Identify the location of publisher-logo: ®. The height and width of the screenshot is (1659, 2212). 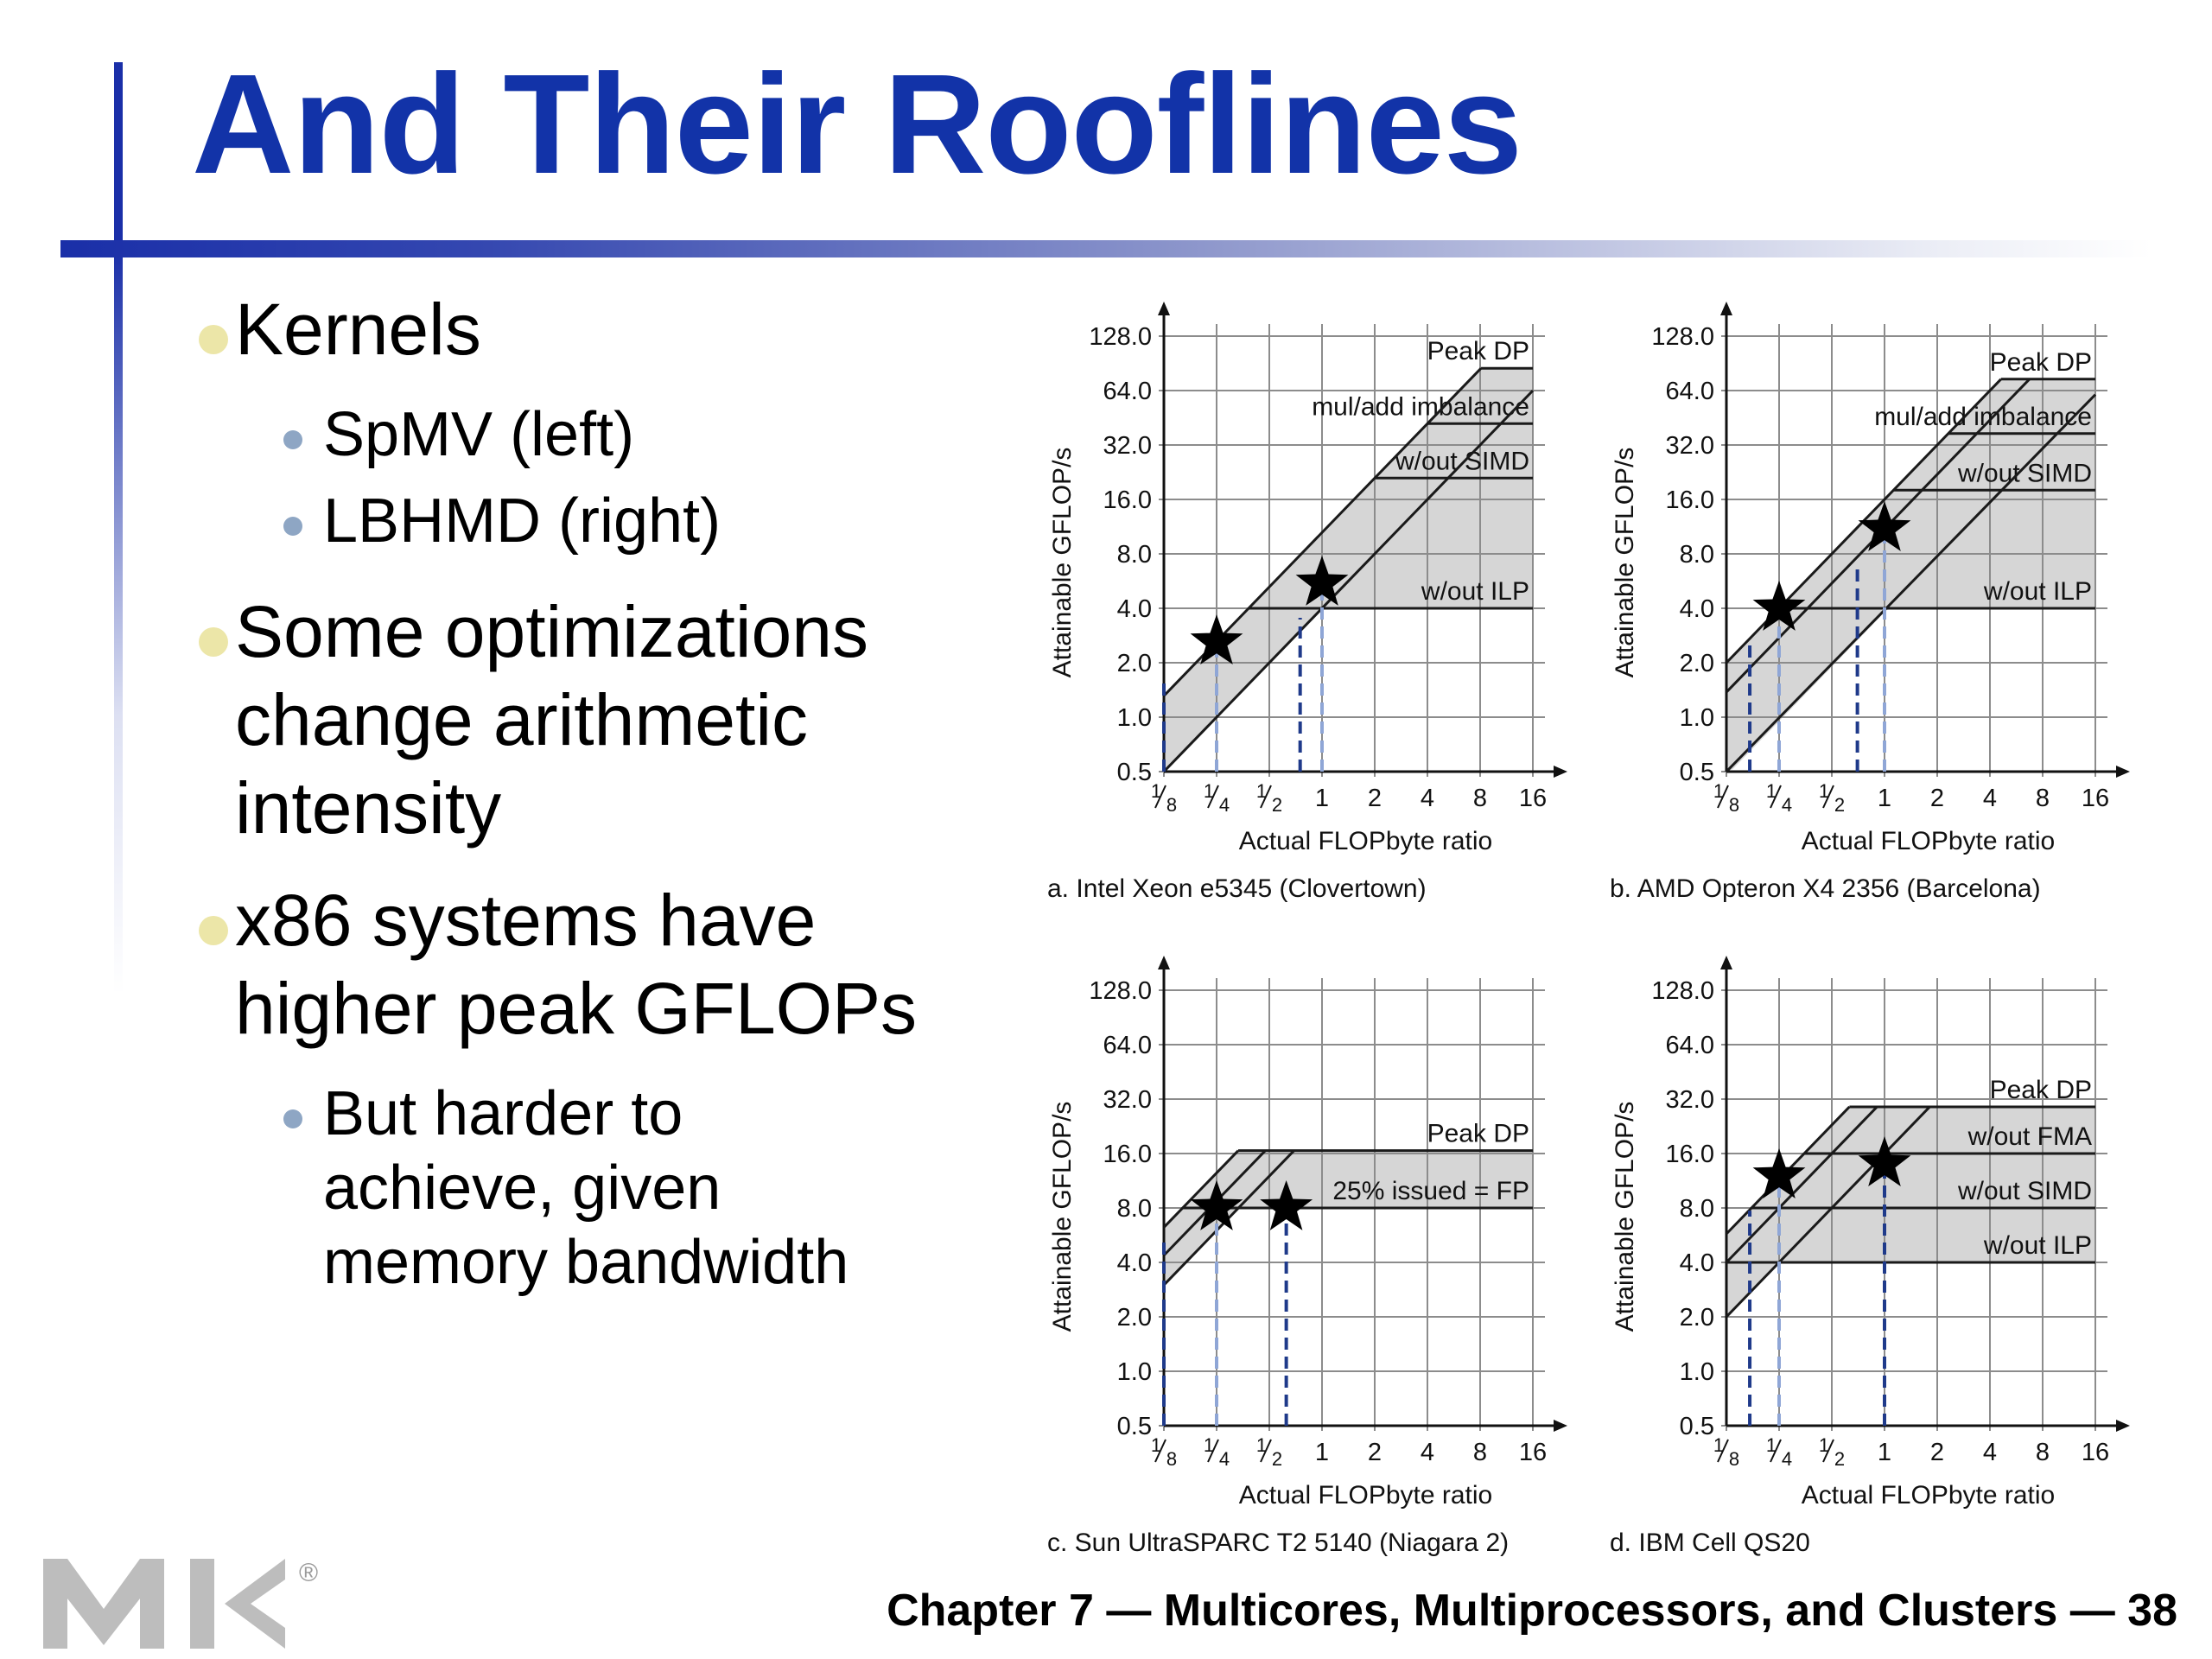
(180, 1604).